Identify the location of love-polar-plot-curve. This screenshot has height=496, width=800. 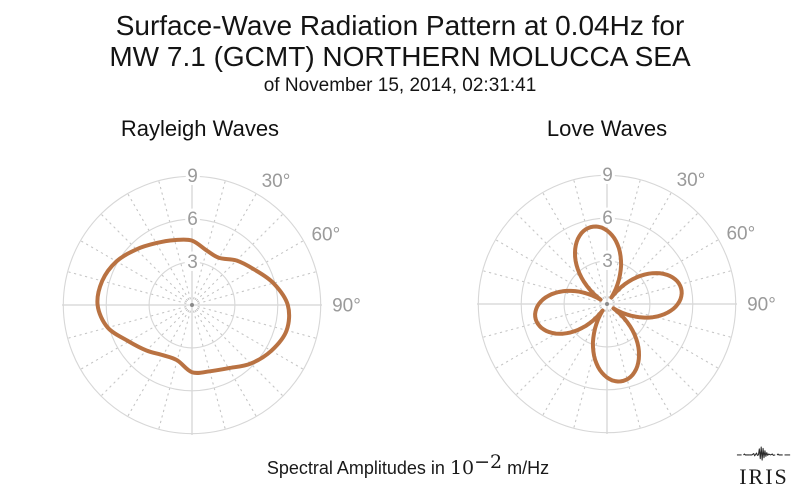
(608, 304).